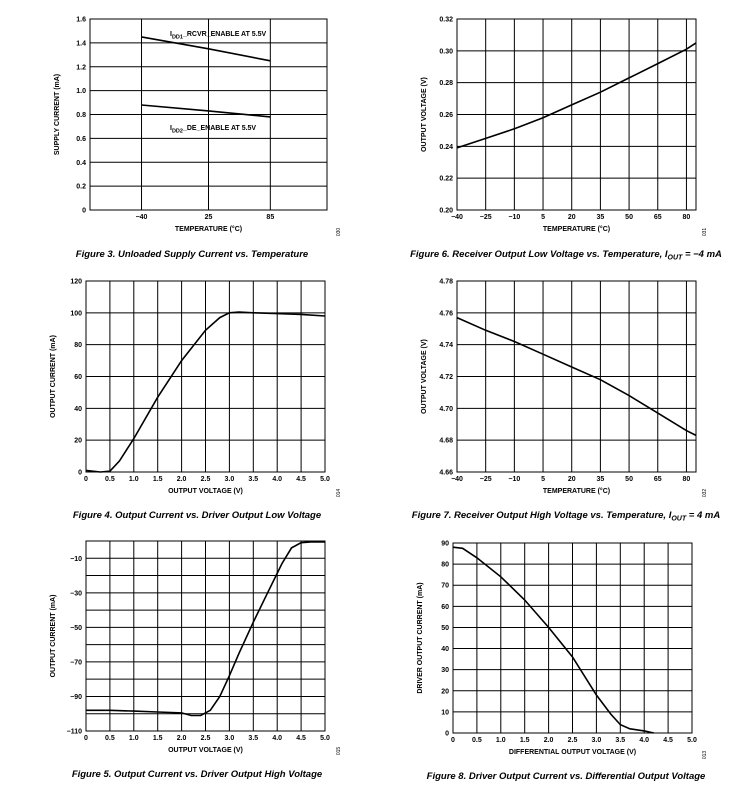  I want to click on y-tick-label: 0.2, so click(81, 187).